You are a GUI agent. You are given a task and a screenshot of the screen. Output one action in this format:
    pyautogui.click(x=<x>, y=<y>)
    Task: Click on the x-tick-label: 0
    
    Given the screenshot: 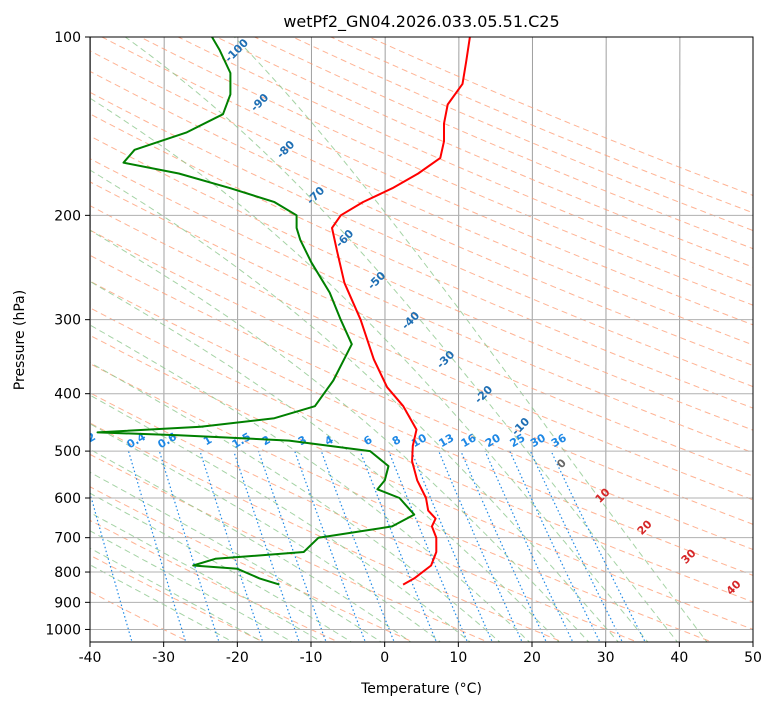 What is the action you would take?
    pyautogui.click(x=384, y=658)
    